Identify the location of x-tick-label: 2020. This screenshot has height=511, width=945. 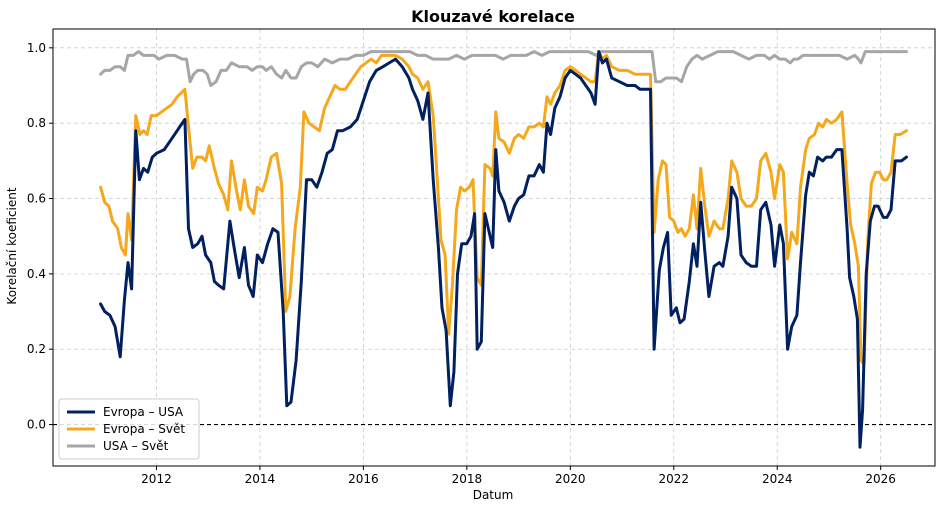
(570, 479).